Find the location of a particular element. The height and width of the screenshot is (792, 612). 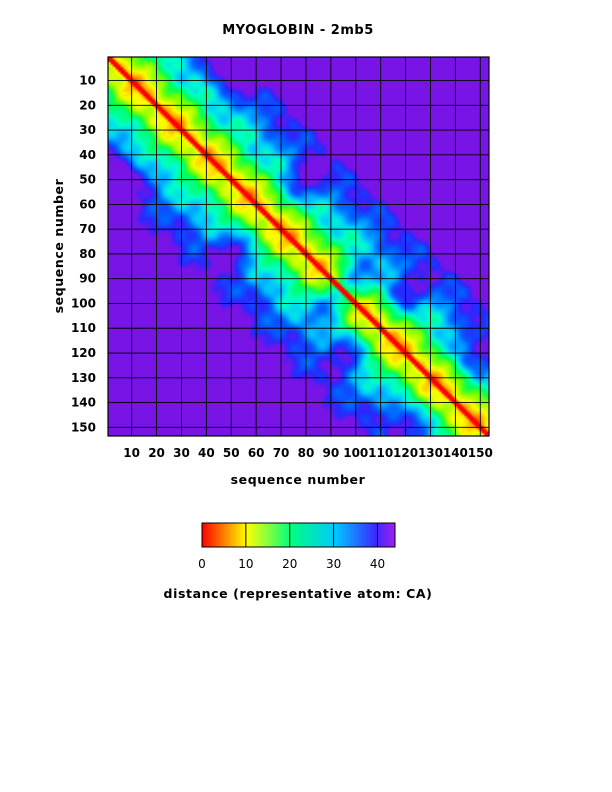

colorbar-tick-label: 10 is located at coordinates (245, 564).